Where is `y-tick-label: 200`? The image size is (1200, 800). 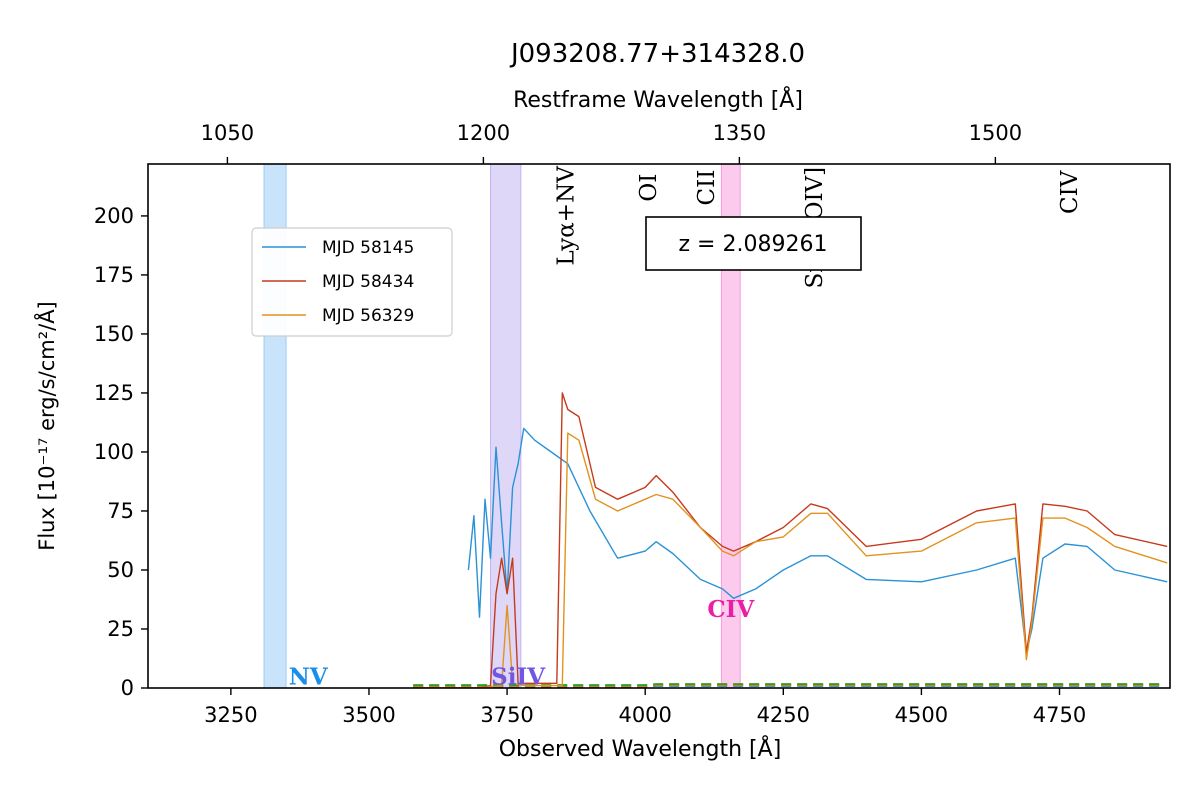 y-tick-label: 200 is located at coordinates (114, 216).